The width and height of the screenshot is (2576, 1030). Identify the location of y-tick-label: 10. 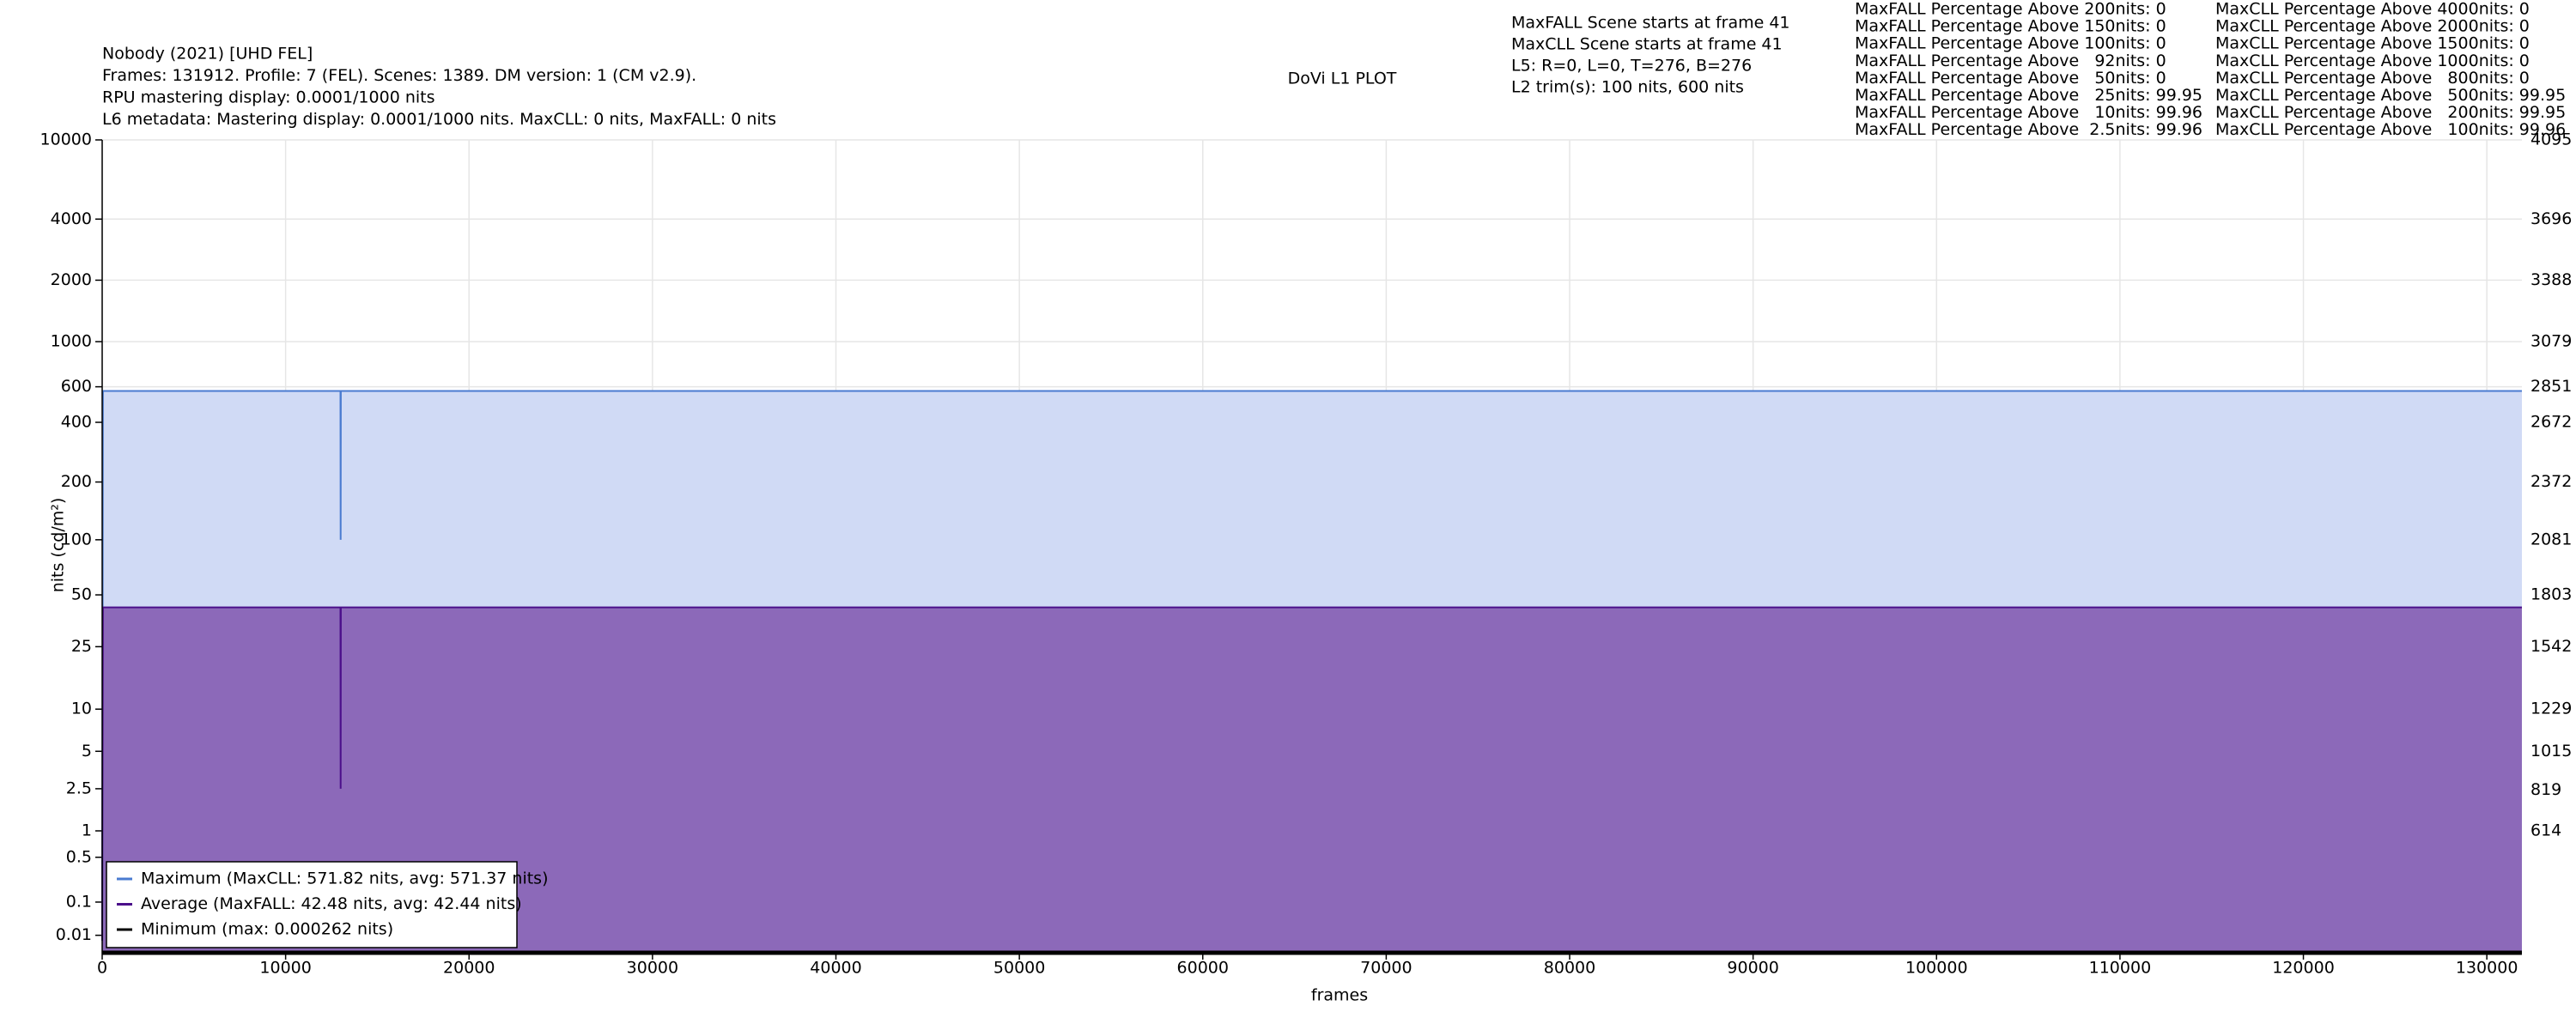
(82, 709).